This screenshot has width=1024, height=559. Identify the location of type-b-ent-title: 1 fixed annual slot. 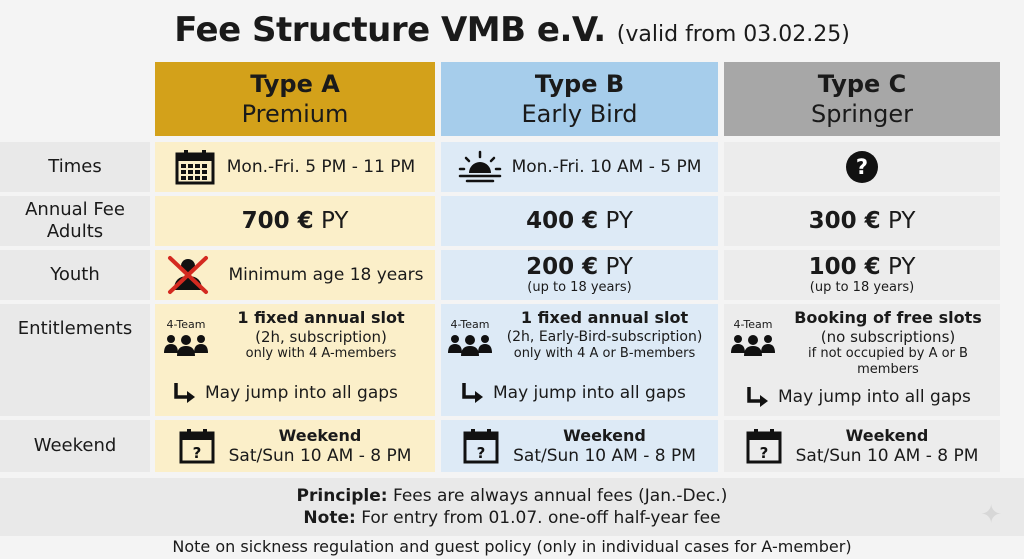
(604, 317).